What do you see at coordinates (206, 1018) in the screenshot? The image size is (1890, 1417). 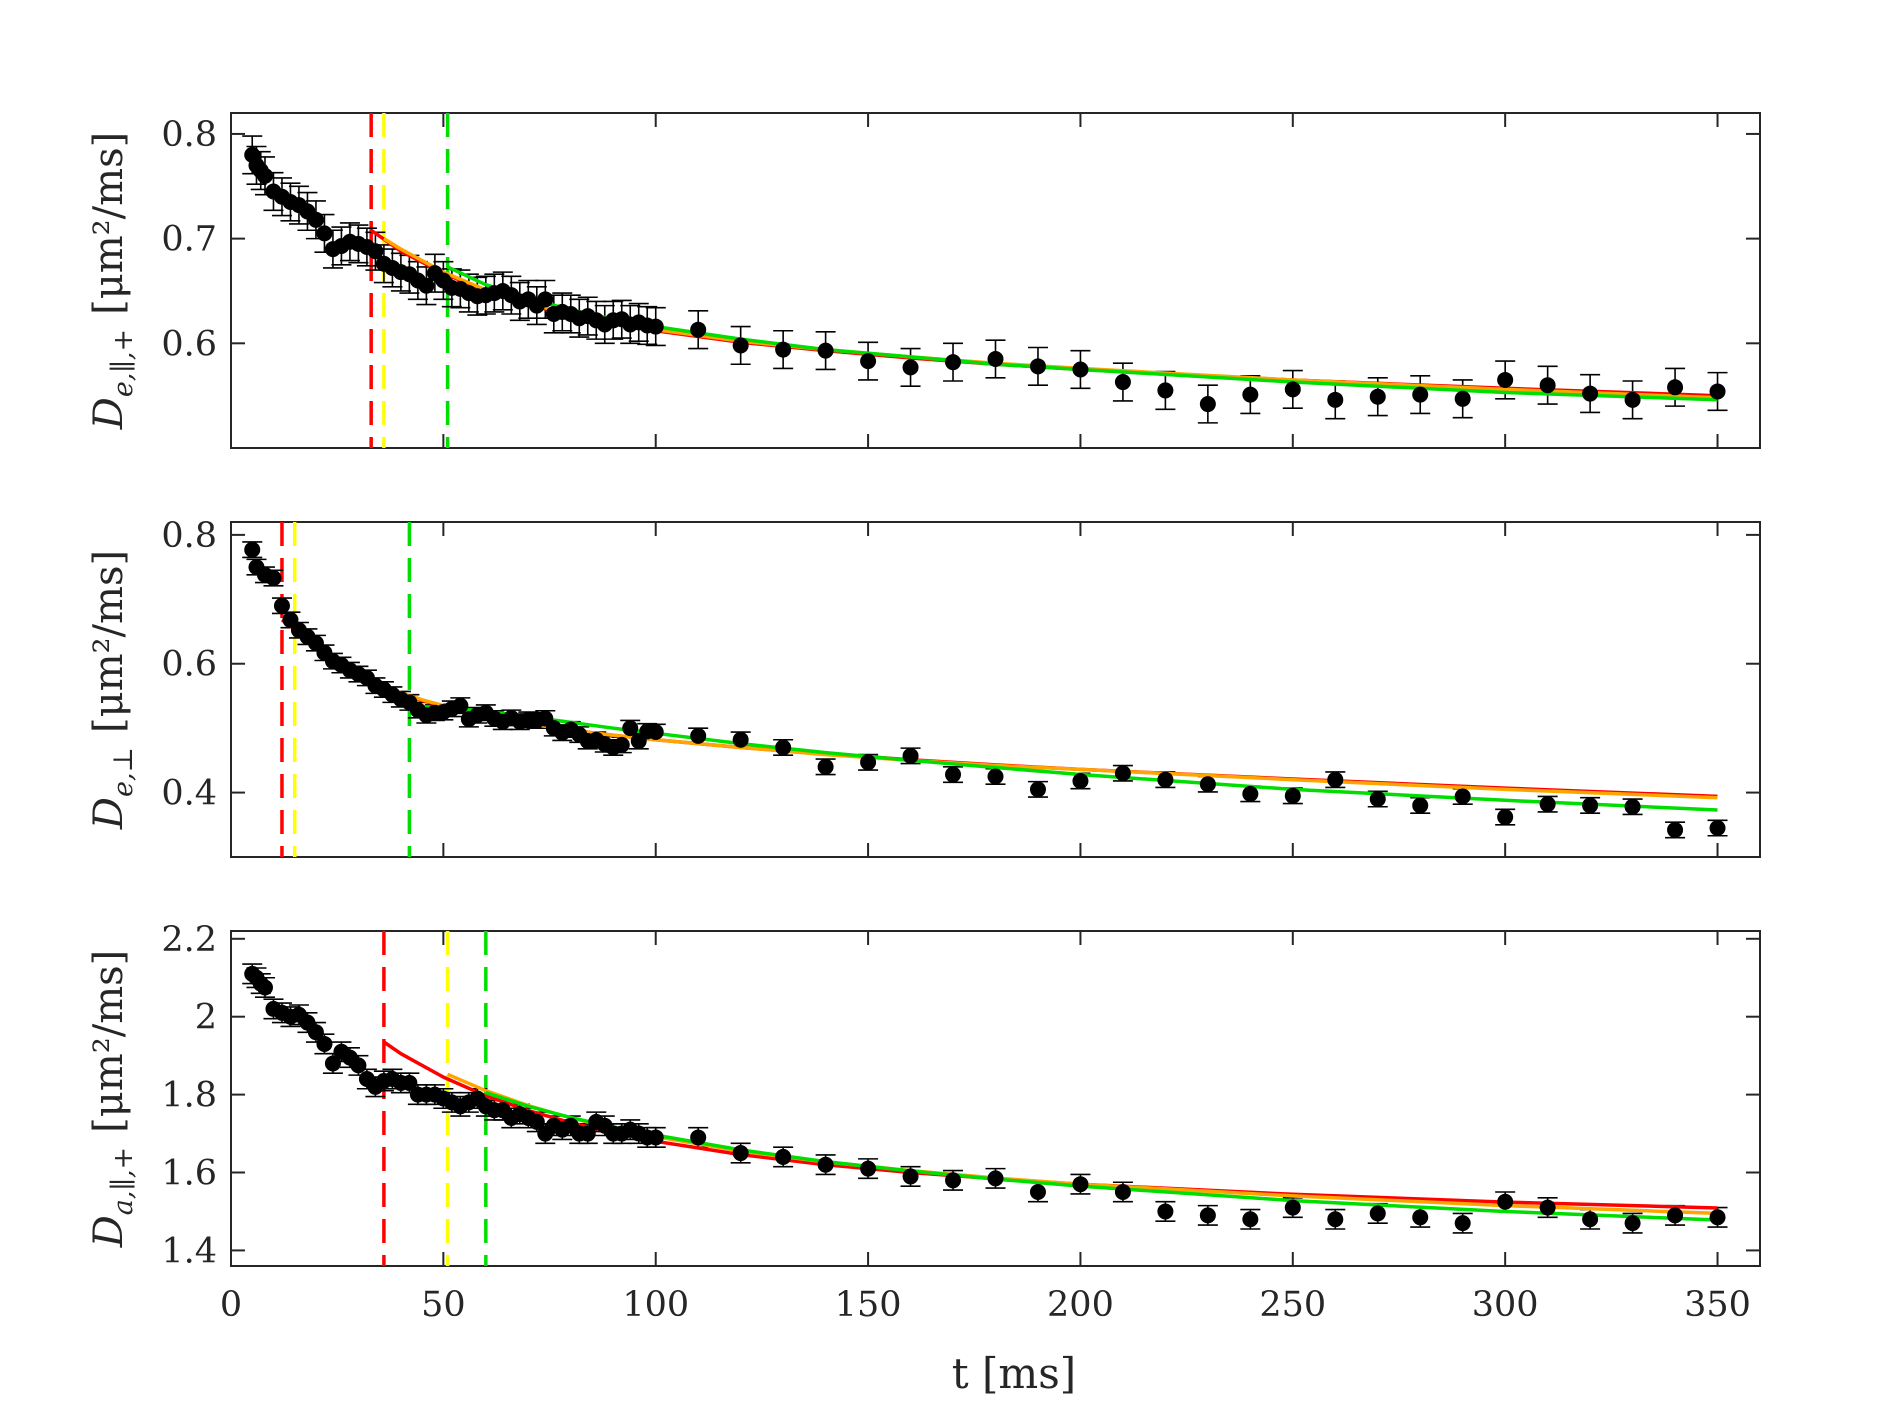 I see `y-tick-label: 2` at bounding box center [206, 1018].